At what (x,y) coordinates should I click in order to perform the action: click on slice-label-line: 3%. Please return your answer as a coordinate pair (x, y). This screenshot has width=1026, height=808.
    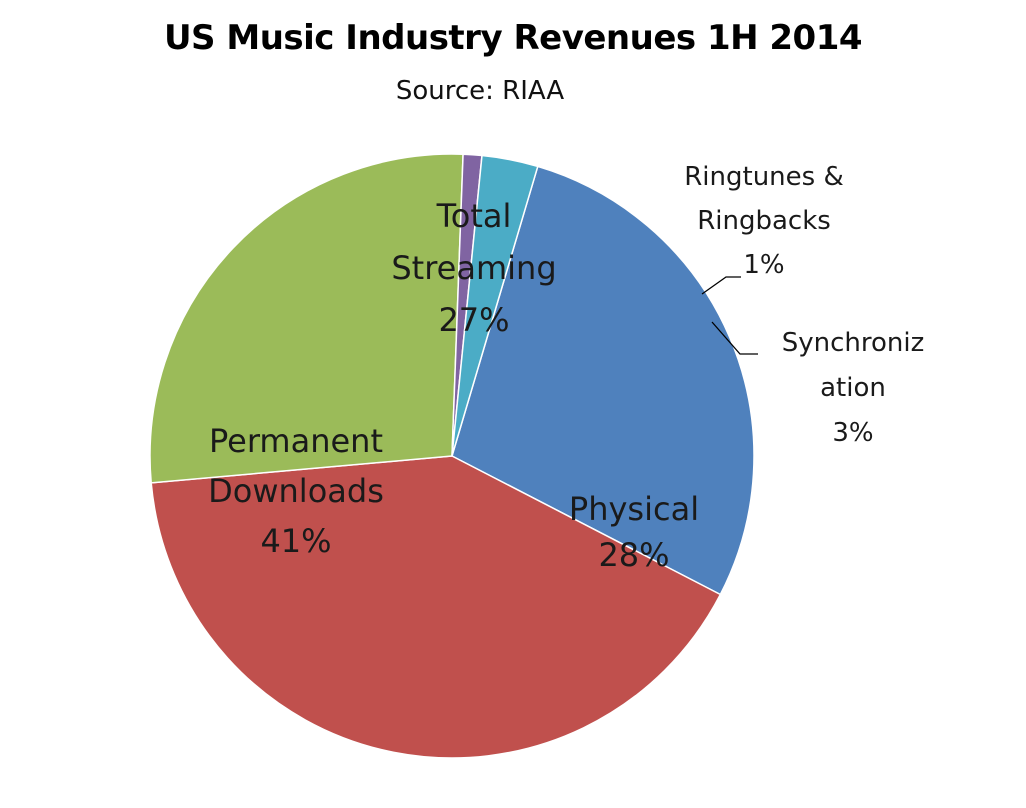
    Looking at the image, I should click on (852, 433).